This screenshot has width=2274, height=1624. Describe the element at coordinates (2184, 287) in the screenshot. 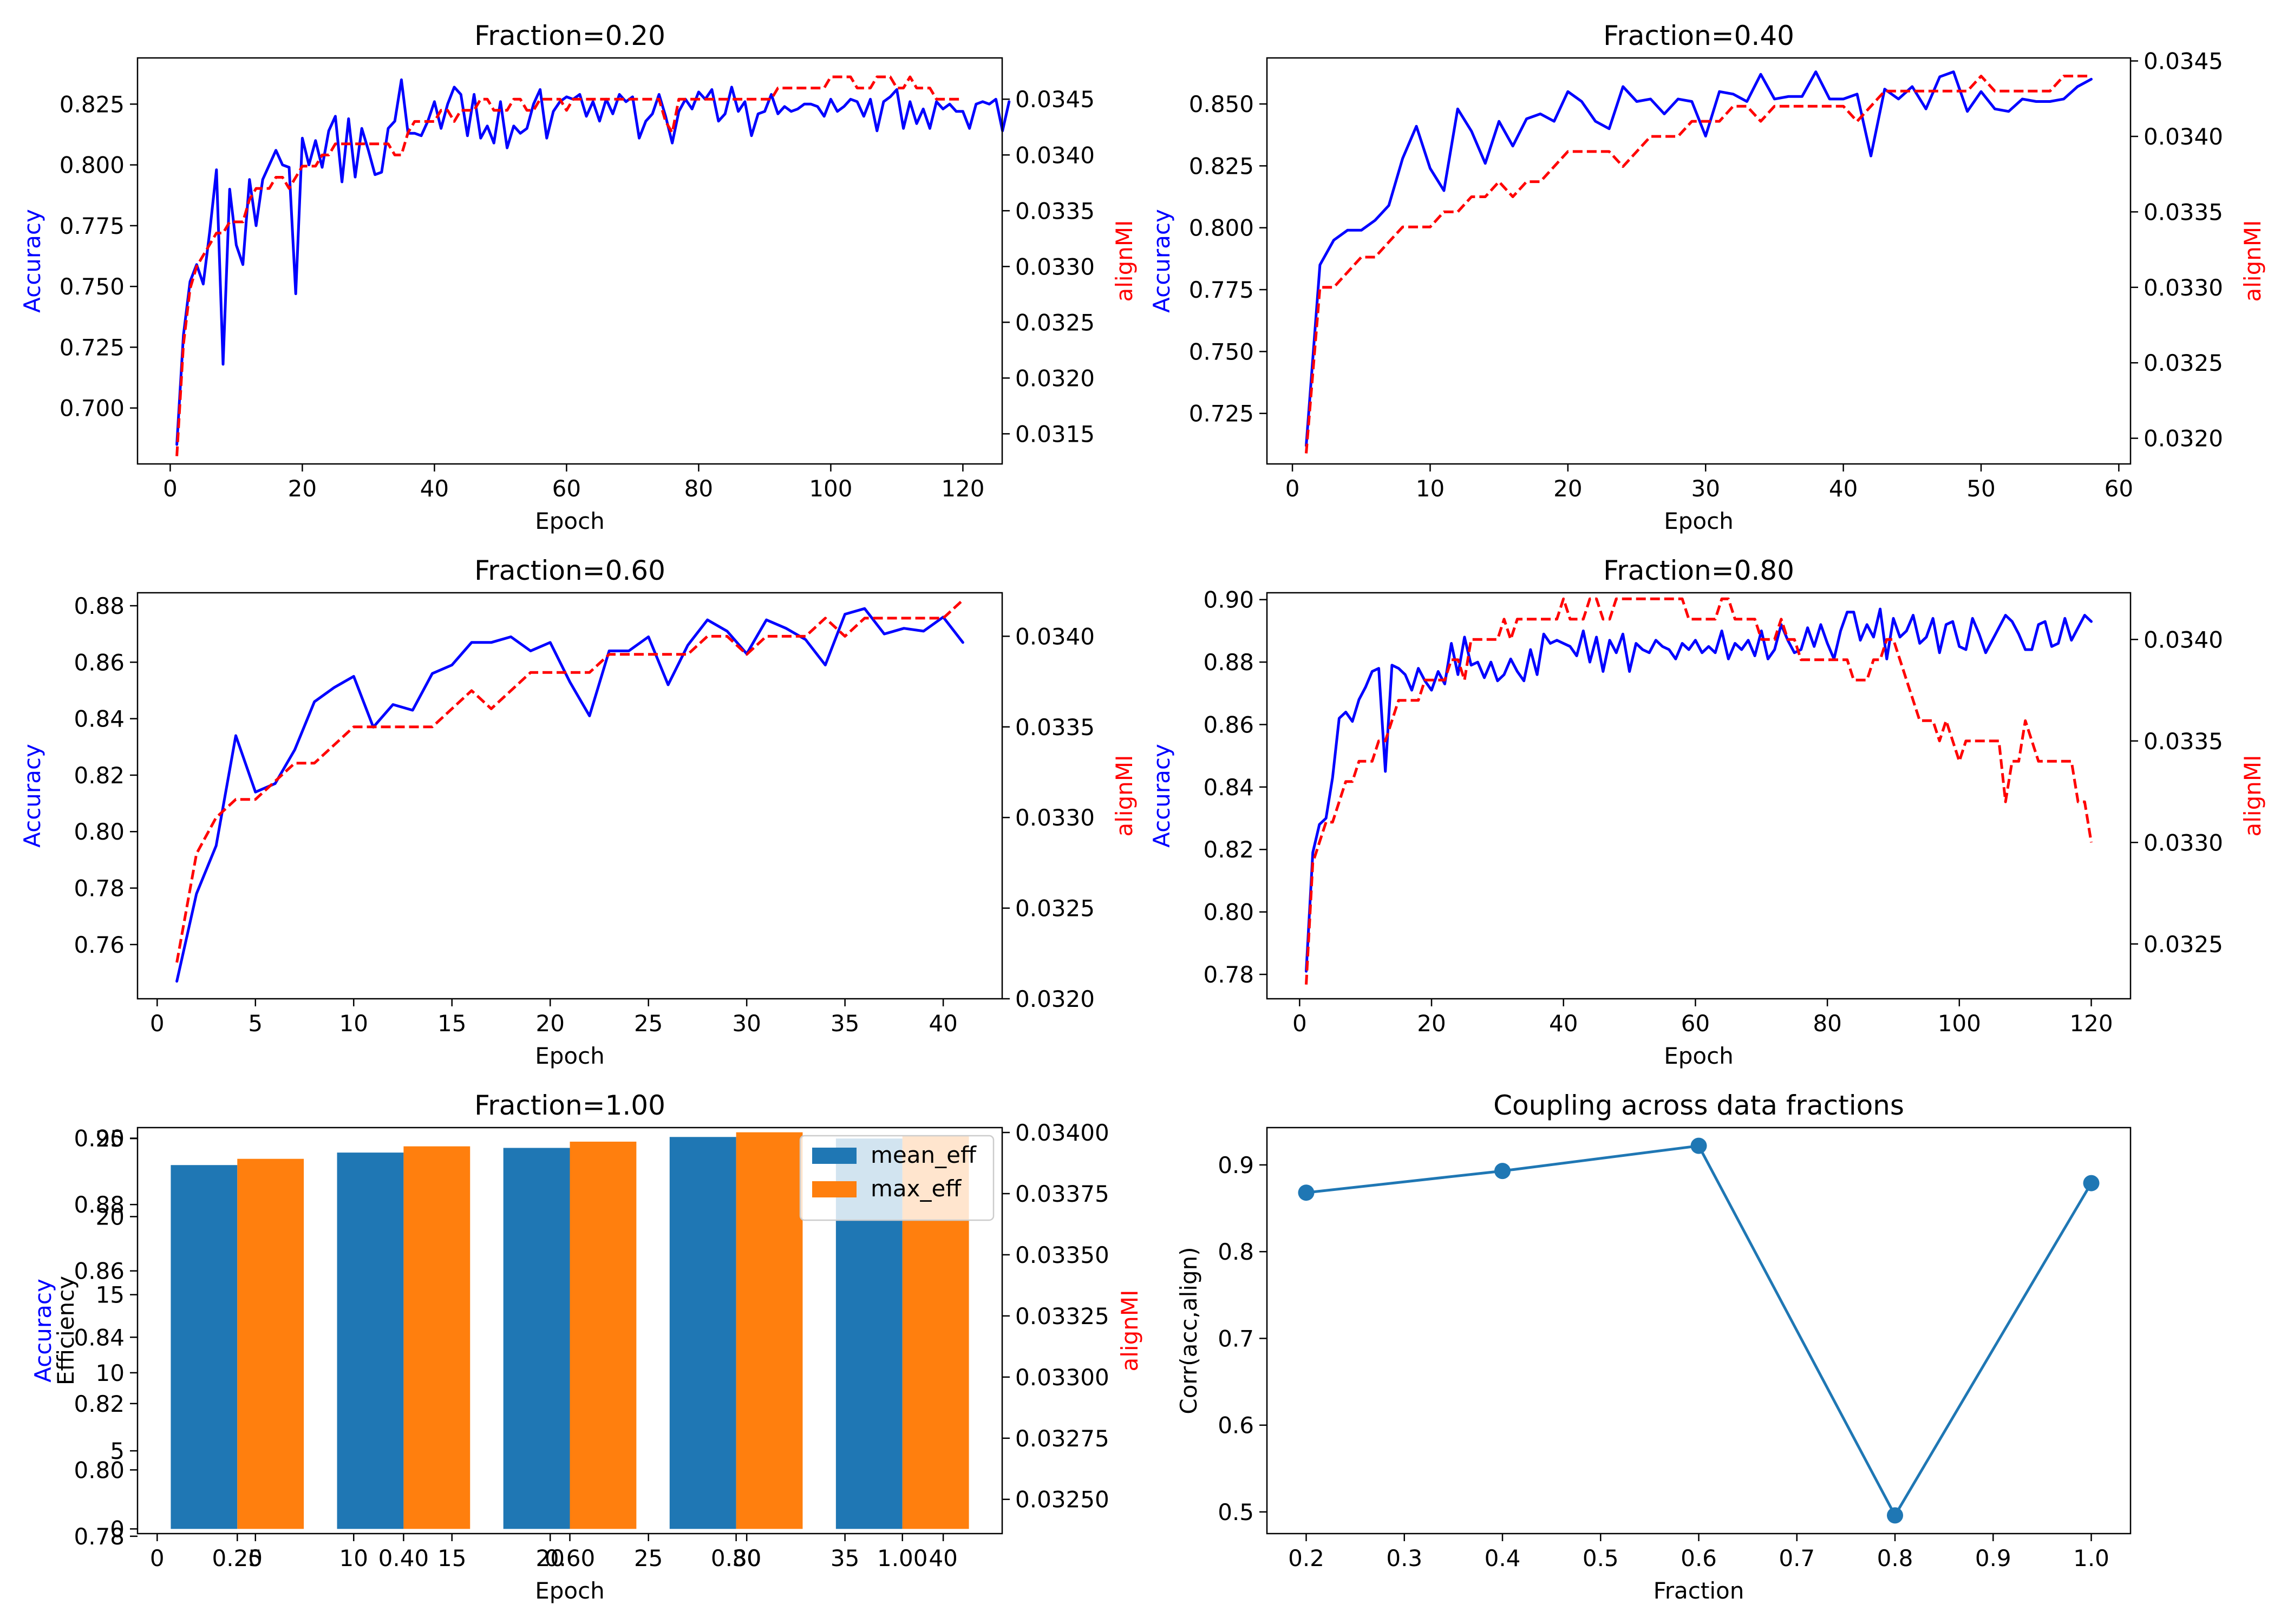

I see `panel-2-ytick-right-label: 0.0330` at that location.